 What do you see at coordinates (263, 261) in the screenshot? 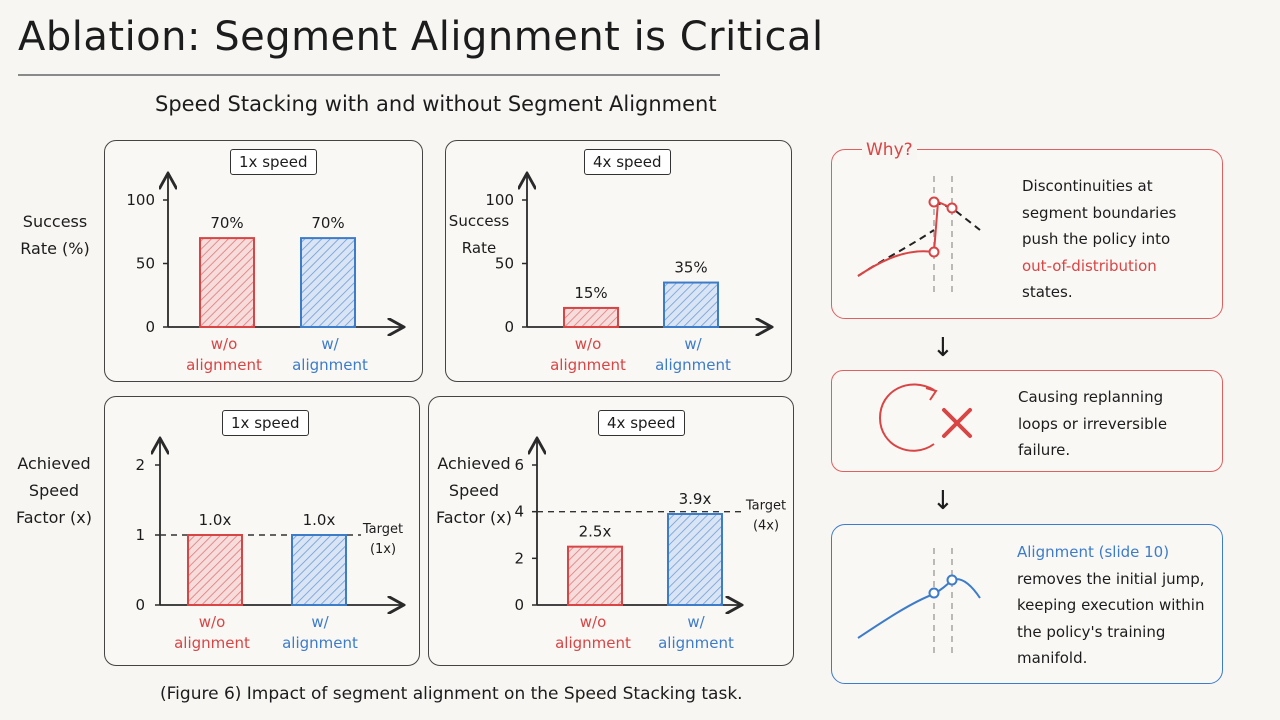
I see `chart-panel-success-1x` at bounding box center [263, 261].